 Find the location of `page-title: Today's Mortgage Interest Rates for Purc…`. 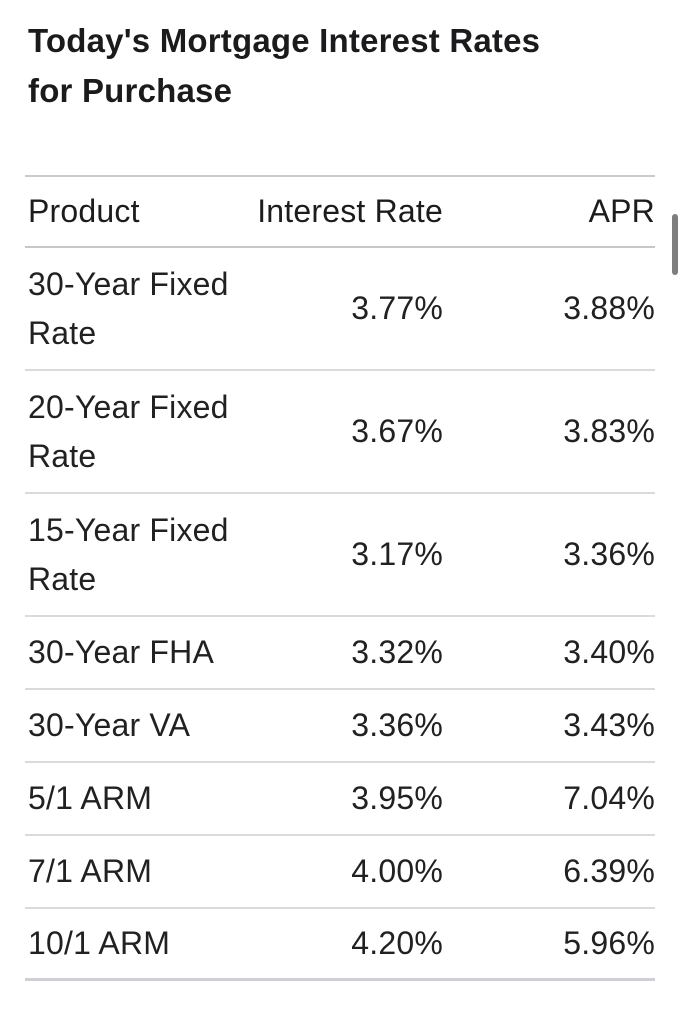

page-title: Today's Mortgage Interest Rates for Purc… is located at coordinates (342, 66).